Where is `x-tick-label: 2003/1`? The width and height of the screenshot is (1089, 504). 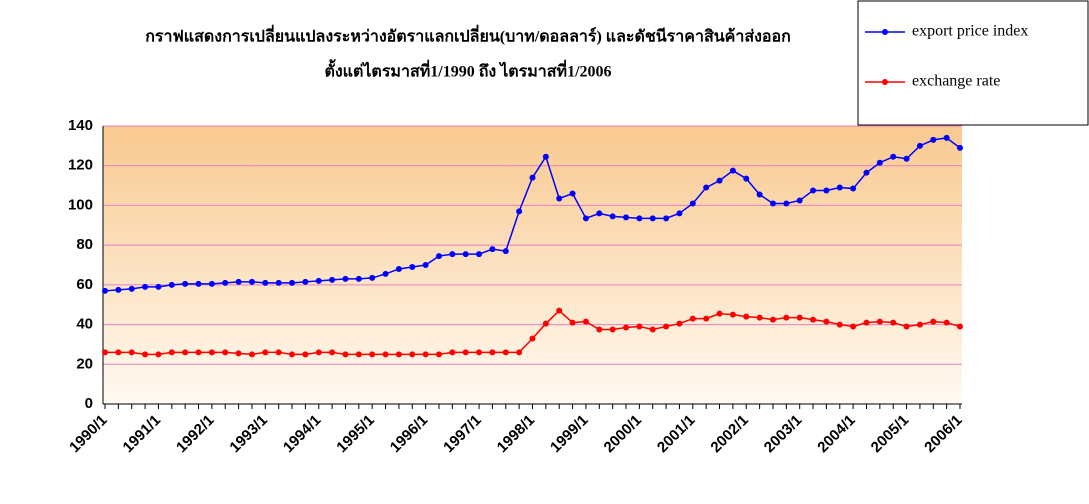 x-tick-label: 2003/1 is located at coordinates (783, 434).